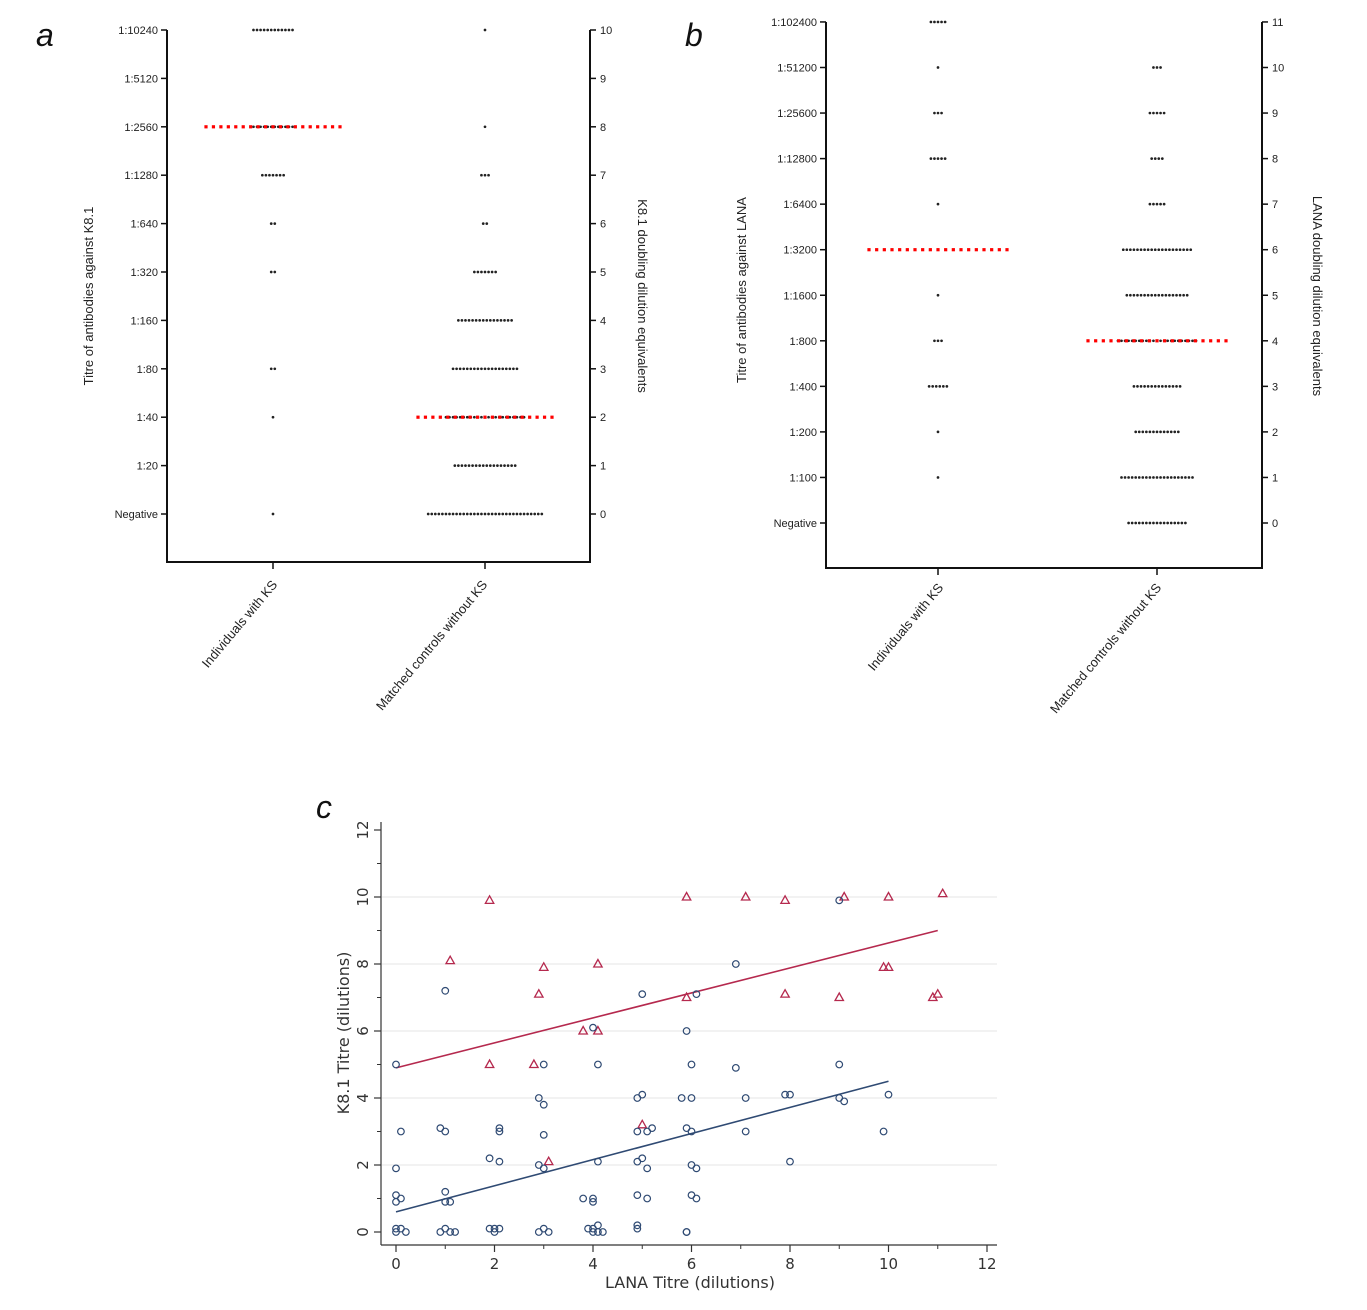 Image resolution: width=1367 pixels, height=1310 pixels. What do you see at coordinates (603, 321) in the screenshot?
I see `right-tick-label: 4` at bounding box center [603, 321].